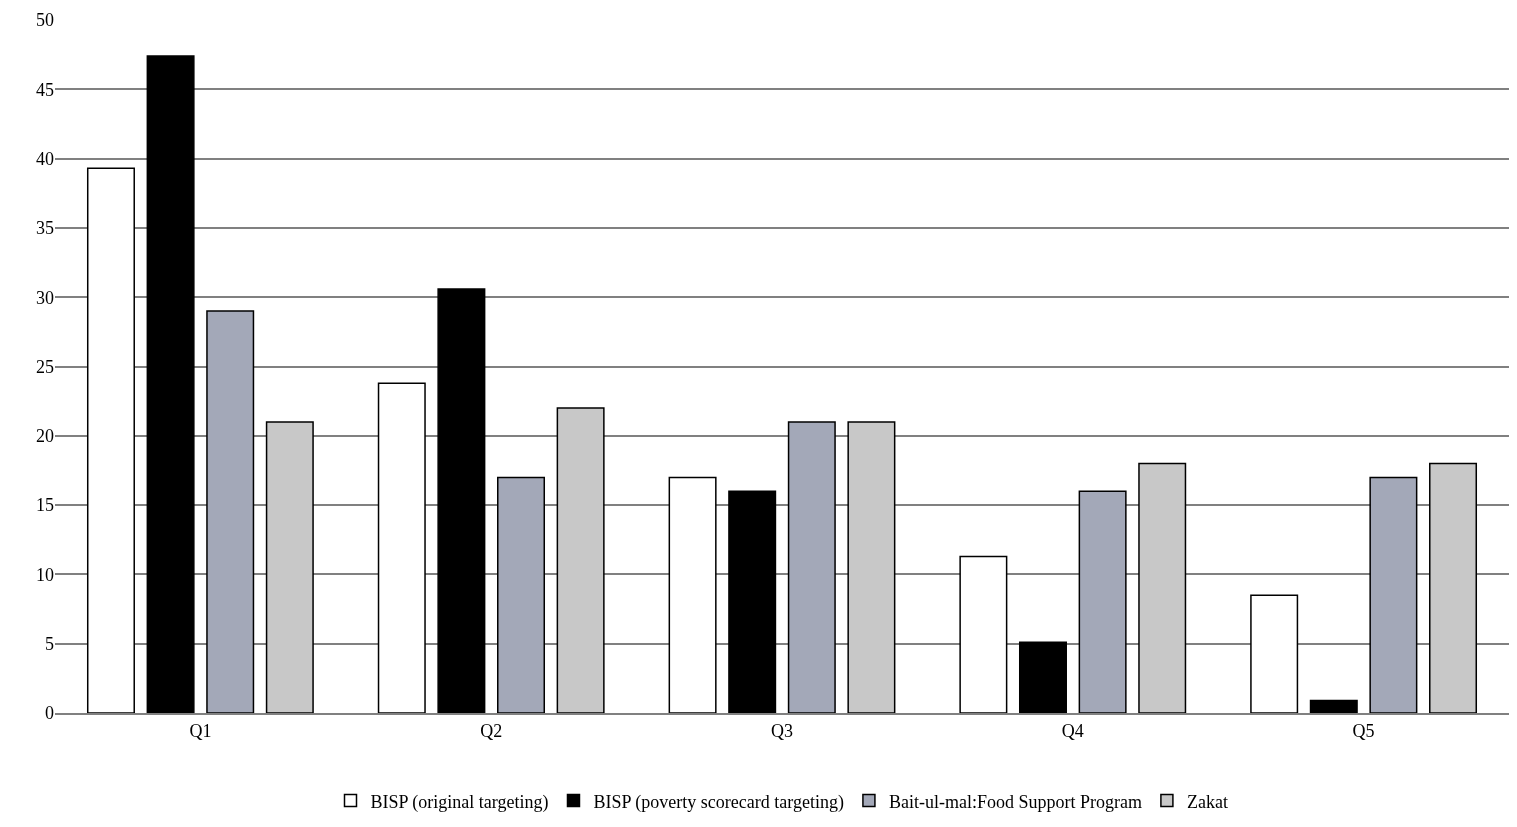  Describe the element at coordinates (491, 730) in the screenshot. I see `x-tick-label: Q2` at that location.